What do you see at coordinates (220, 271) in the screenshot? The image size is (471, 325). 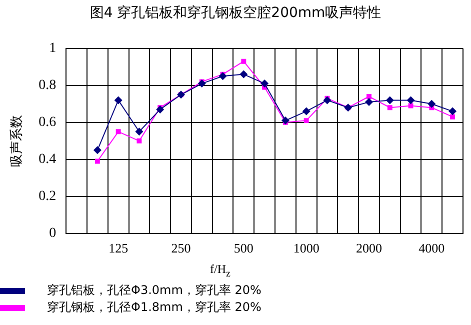 I see `x-axis-title: f/H$_{z}$` at bounding box center [220, 271].